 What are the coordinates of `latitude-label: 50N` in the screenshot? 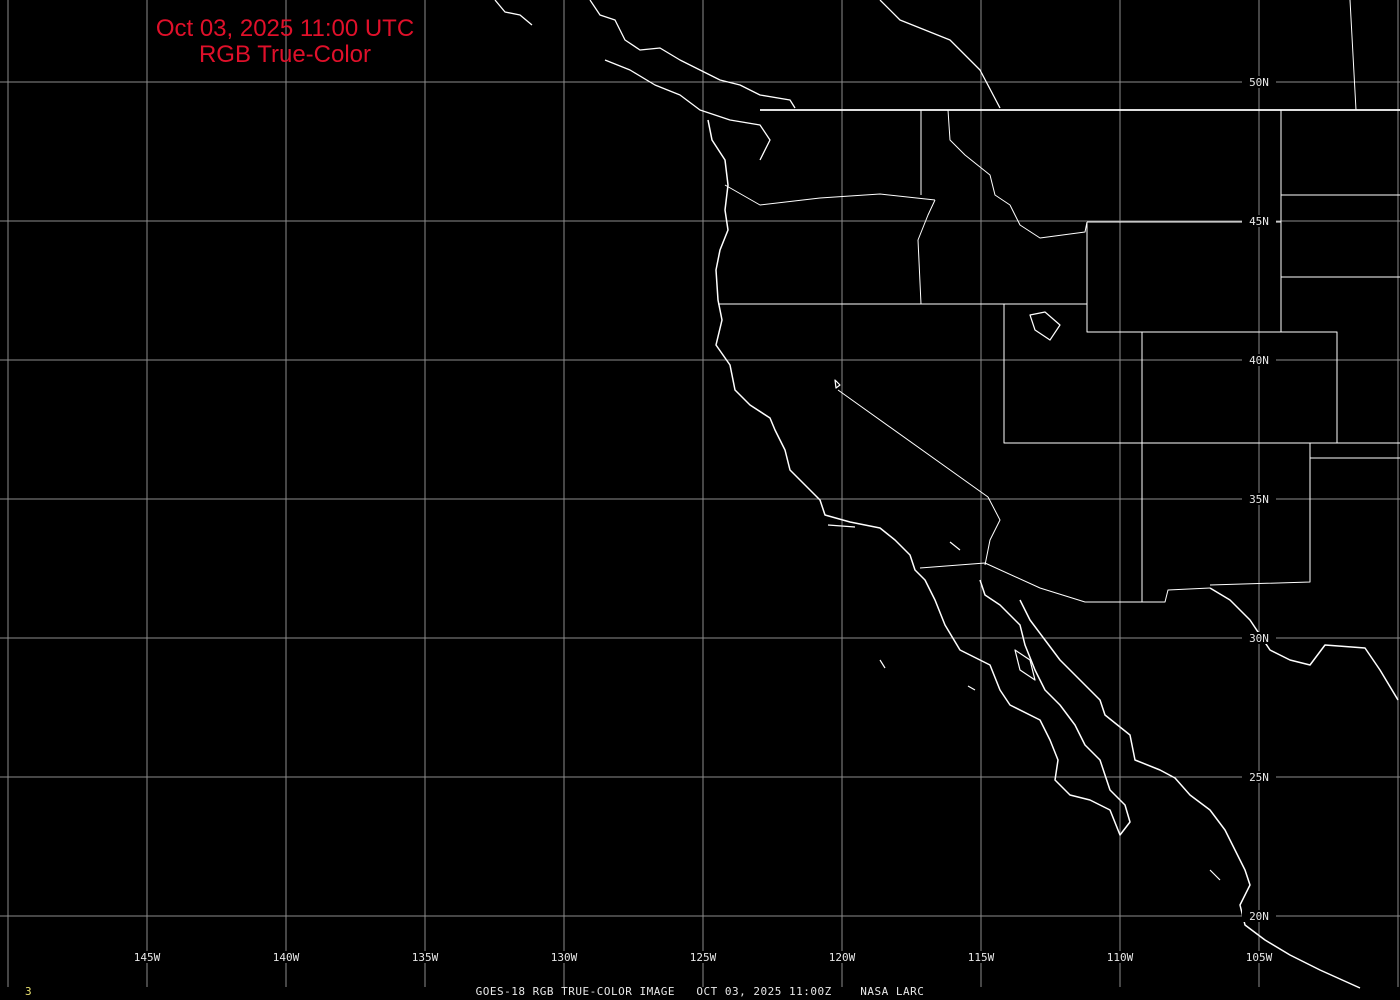 It's located at (1259, 82).